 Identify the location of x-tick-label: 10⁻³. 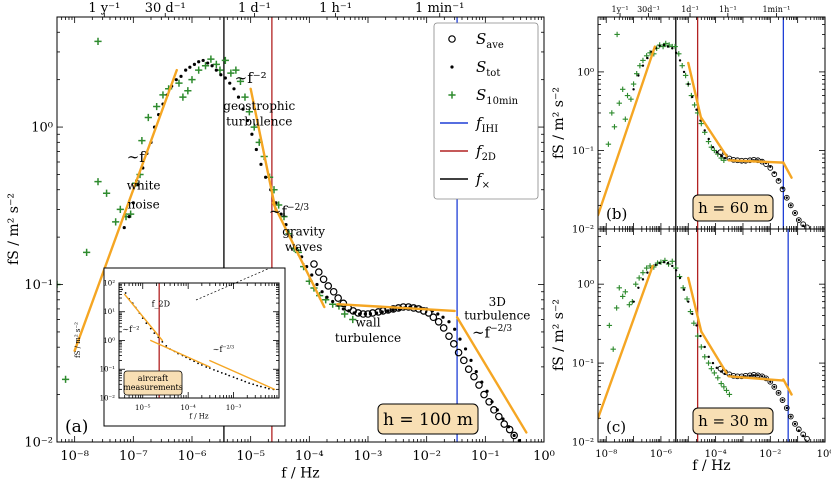
(234, 408).